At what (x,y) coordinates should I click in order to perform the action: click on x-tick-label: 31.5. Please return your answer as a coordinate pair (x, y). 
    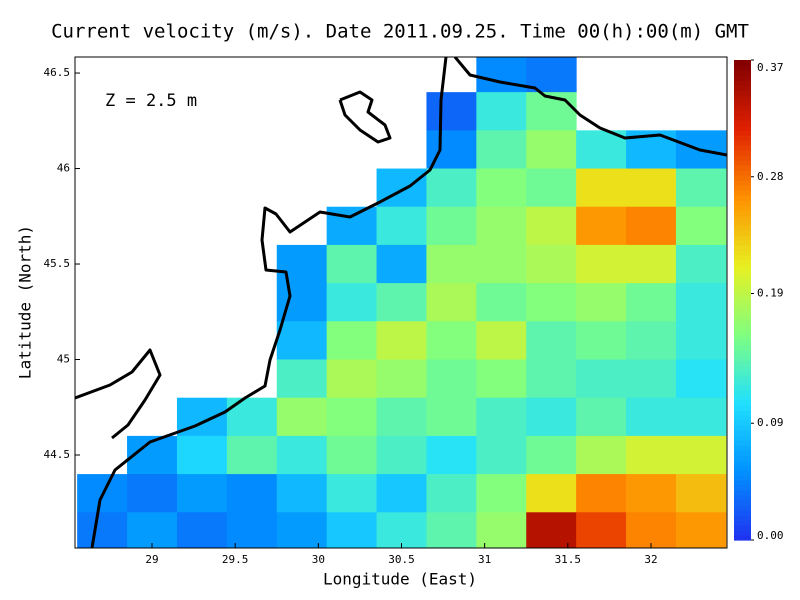
    Looking at the image, I should click on (568, 559).